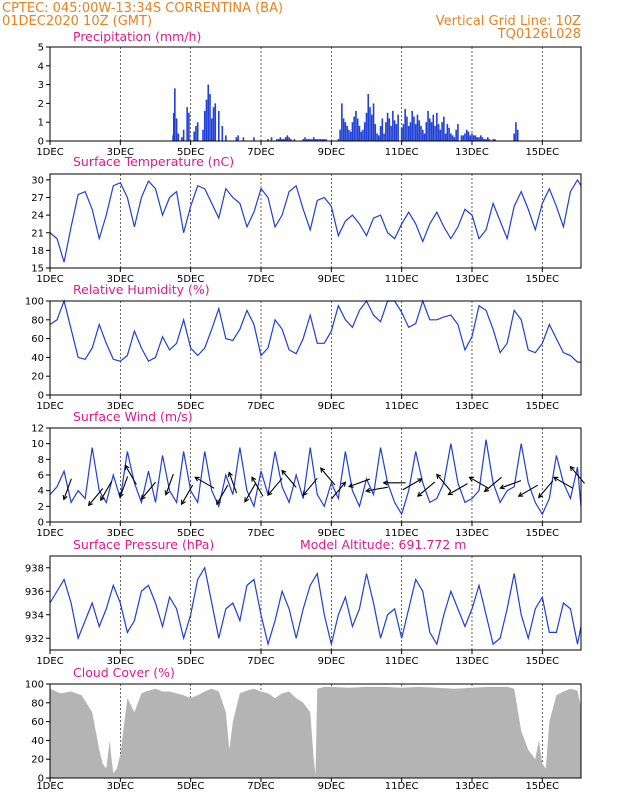 The width and height of the screenshot is (618, 800). Describe the element at coordinates (37, 233) in the screenshot. I see `temp-ytick-label: 21` at that location.